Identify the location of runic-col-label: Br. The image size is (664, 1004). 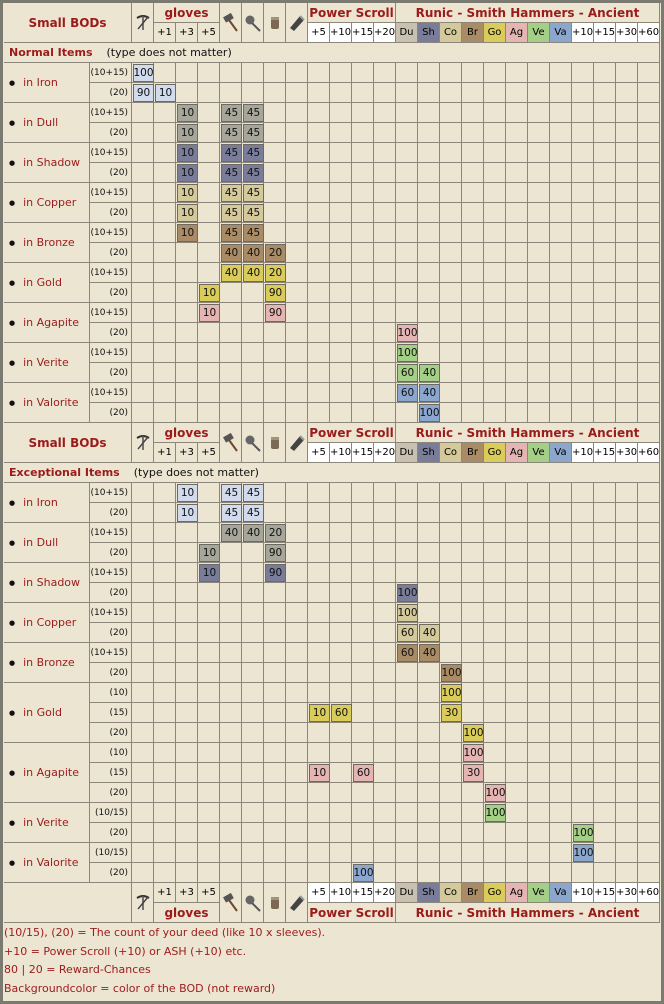
(472, 452).